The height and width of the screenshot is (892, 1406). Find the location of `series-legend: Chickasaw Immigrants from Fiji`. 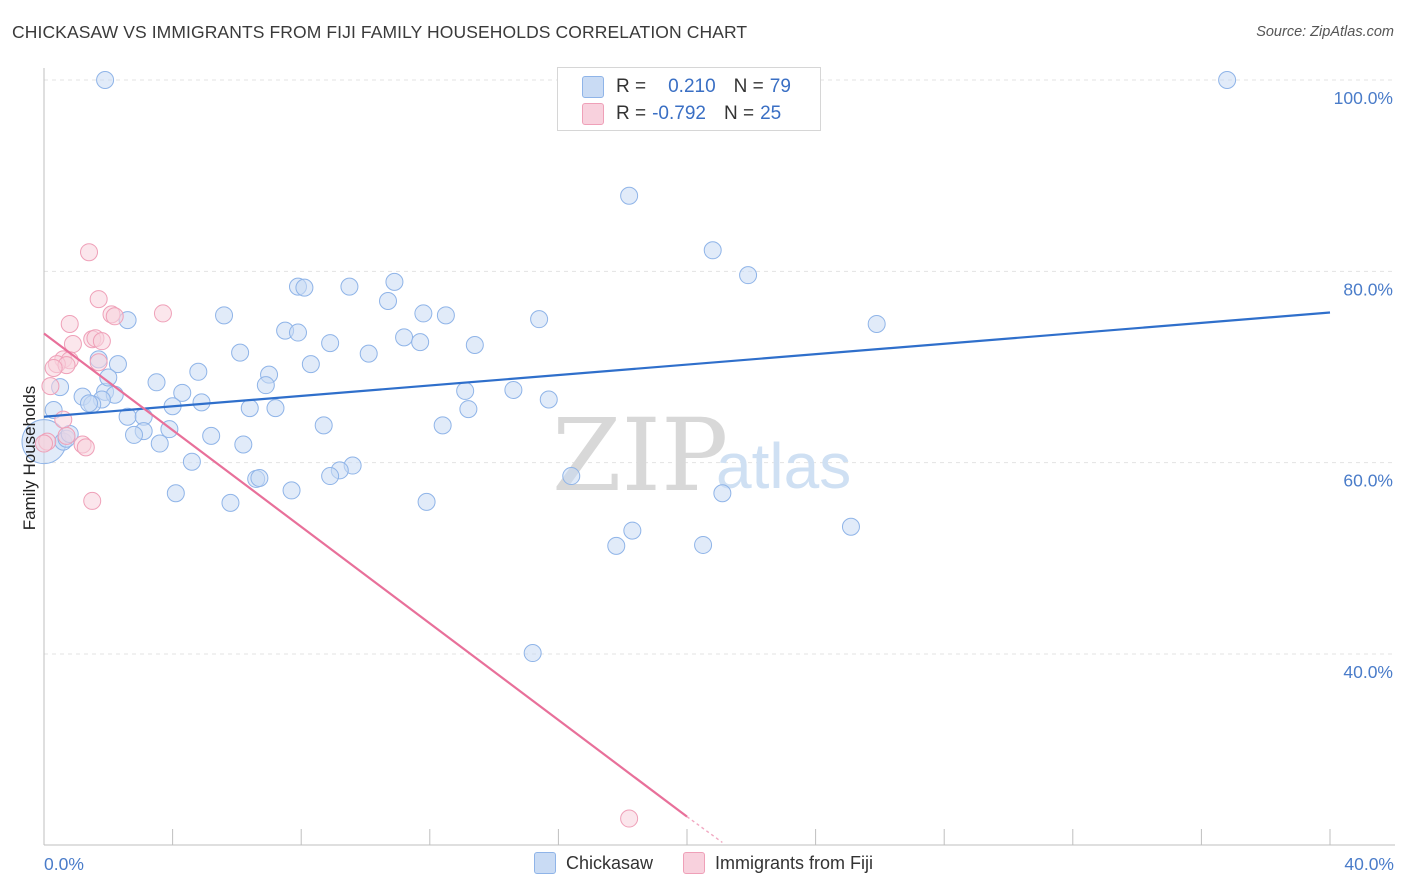

series-legend: Chickasaw Immigrants from Fiji is located at coordinates (718, 863).